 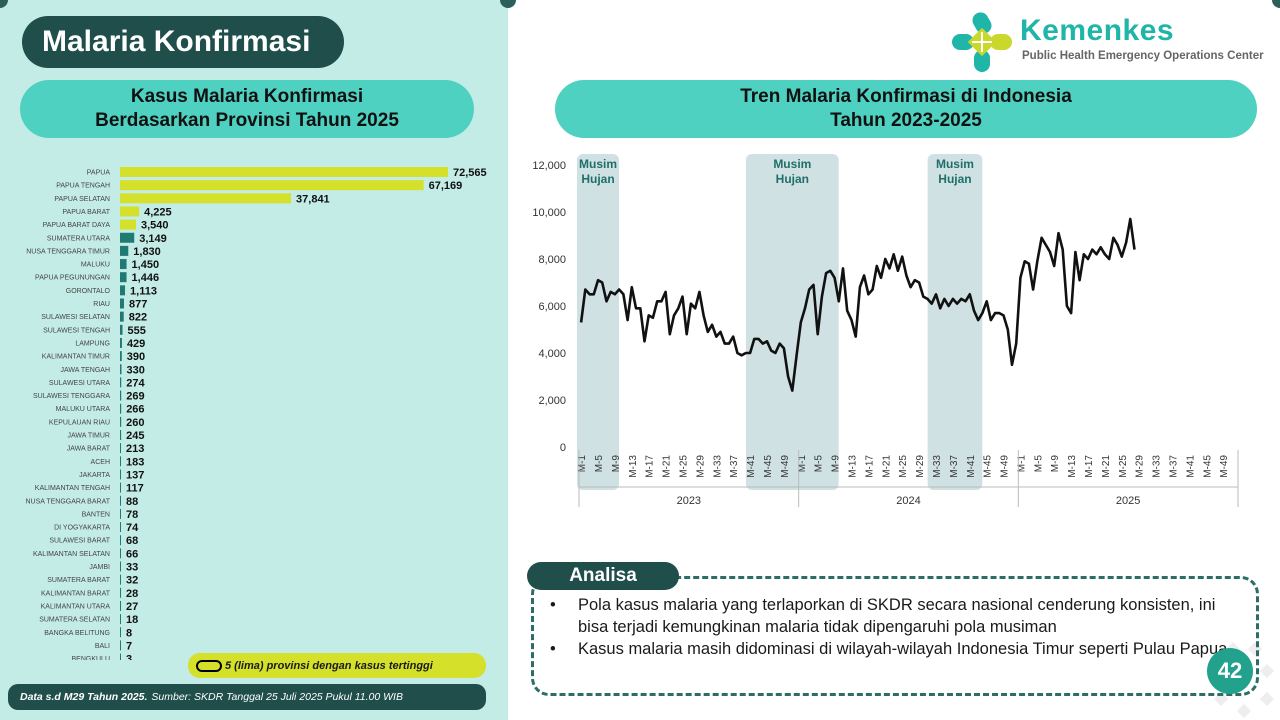 I want to click on category-label: SUMATERA BARAT, so click(x=78, y=580).